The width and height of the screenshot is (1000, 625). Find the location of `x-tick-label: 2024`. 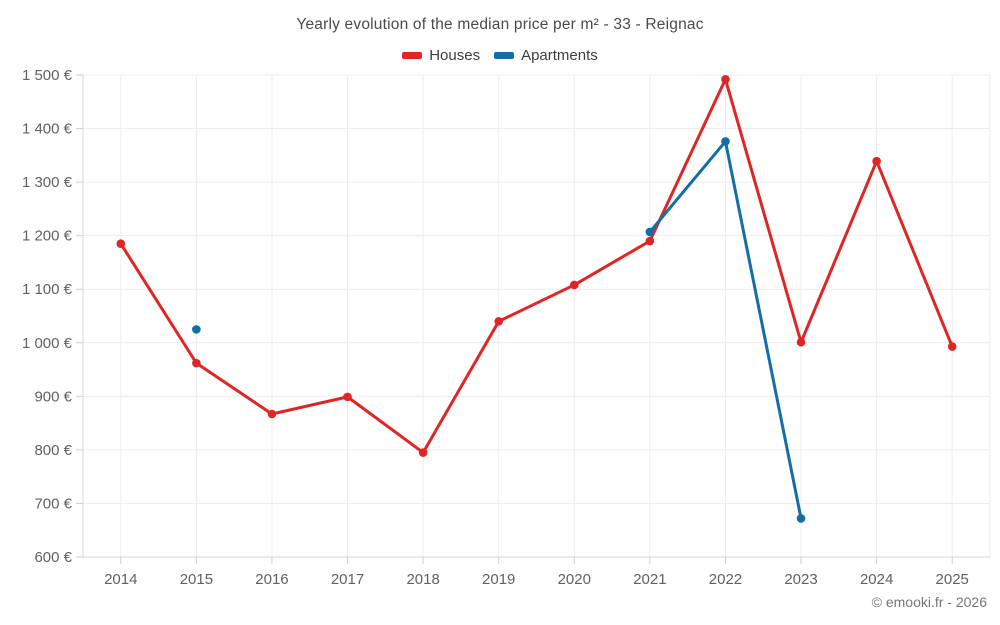

x-tick-label: 2024 is located at coordinates (876, 579).